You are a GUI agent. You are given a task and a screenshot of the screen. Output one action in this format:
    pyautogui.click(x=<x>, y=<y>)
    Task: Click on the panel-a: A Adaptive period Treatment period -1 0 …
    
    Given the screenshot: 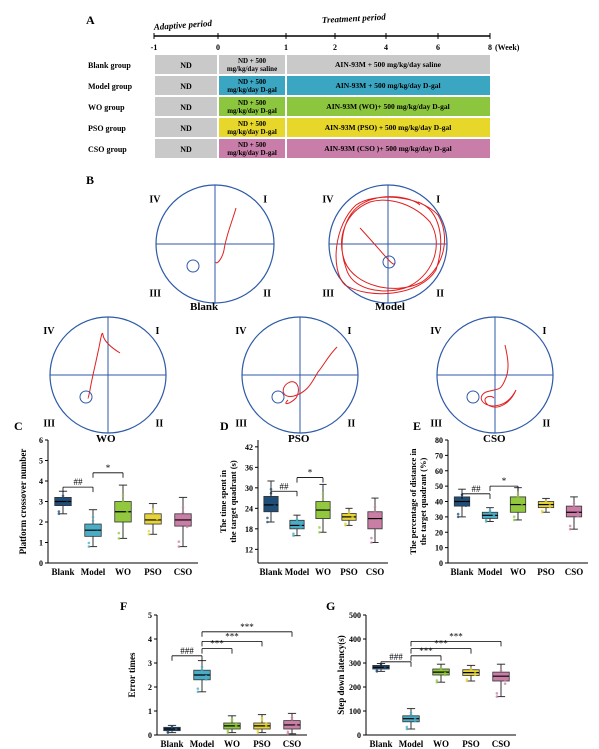 What is the action you would take?
    pyautogui.click(x=303, y=85)
    